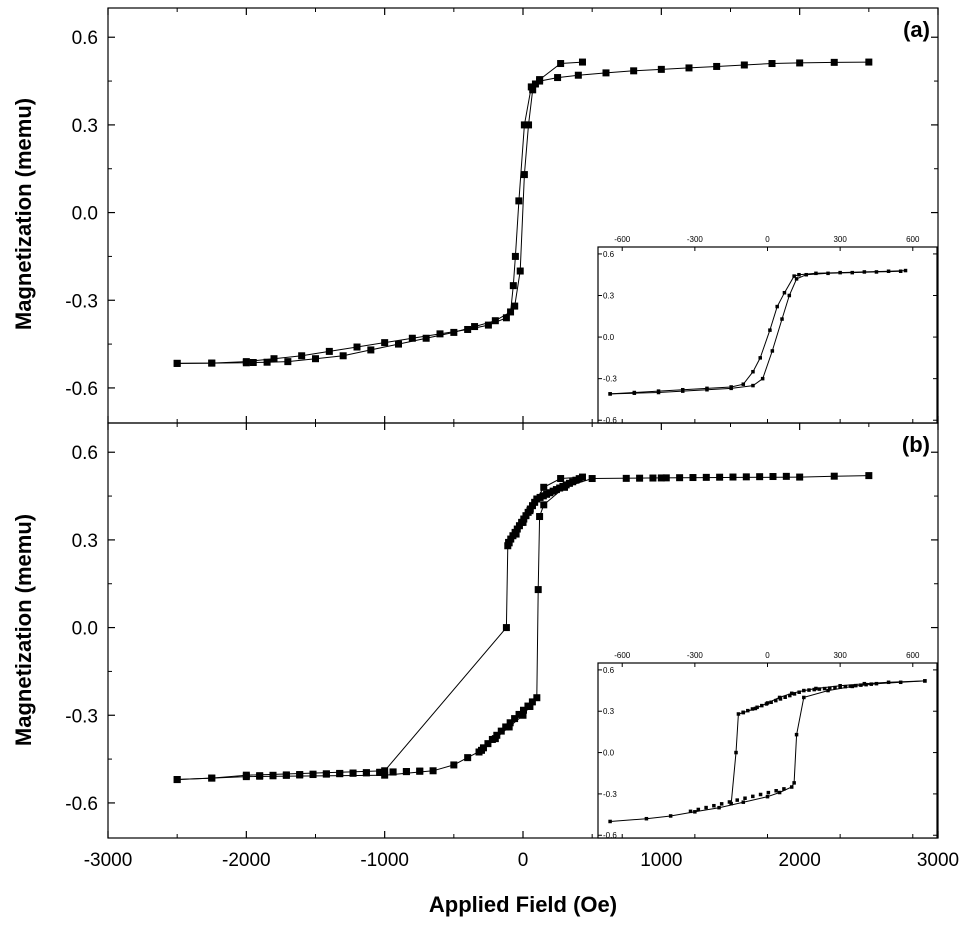 Image resolution: width=969 pixels, height=930 pixels. Describe the element at coordinates (23, 214) in the screenshot. I see `y-axis-title-top: Magnetization (memu)` at that location.